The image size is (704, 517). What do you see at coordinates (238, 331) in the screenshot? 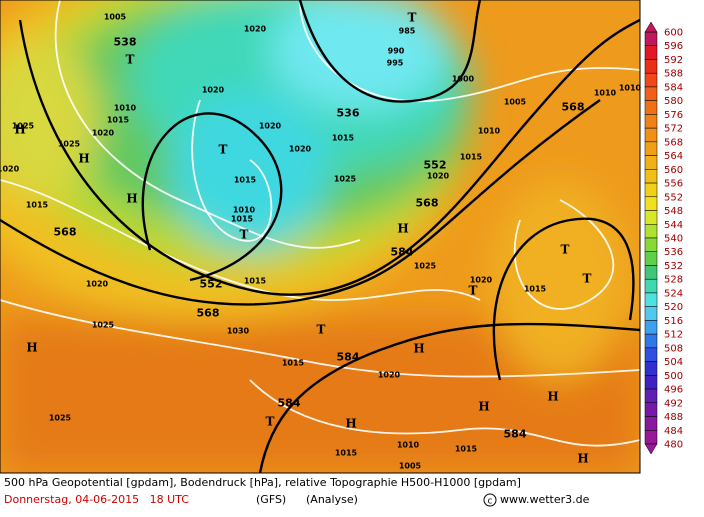
I see `isobar-label: 1030` at bounding box center [238, 331].